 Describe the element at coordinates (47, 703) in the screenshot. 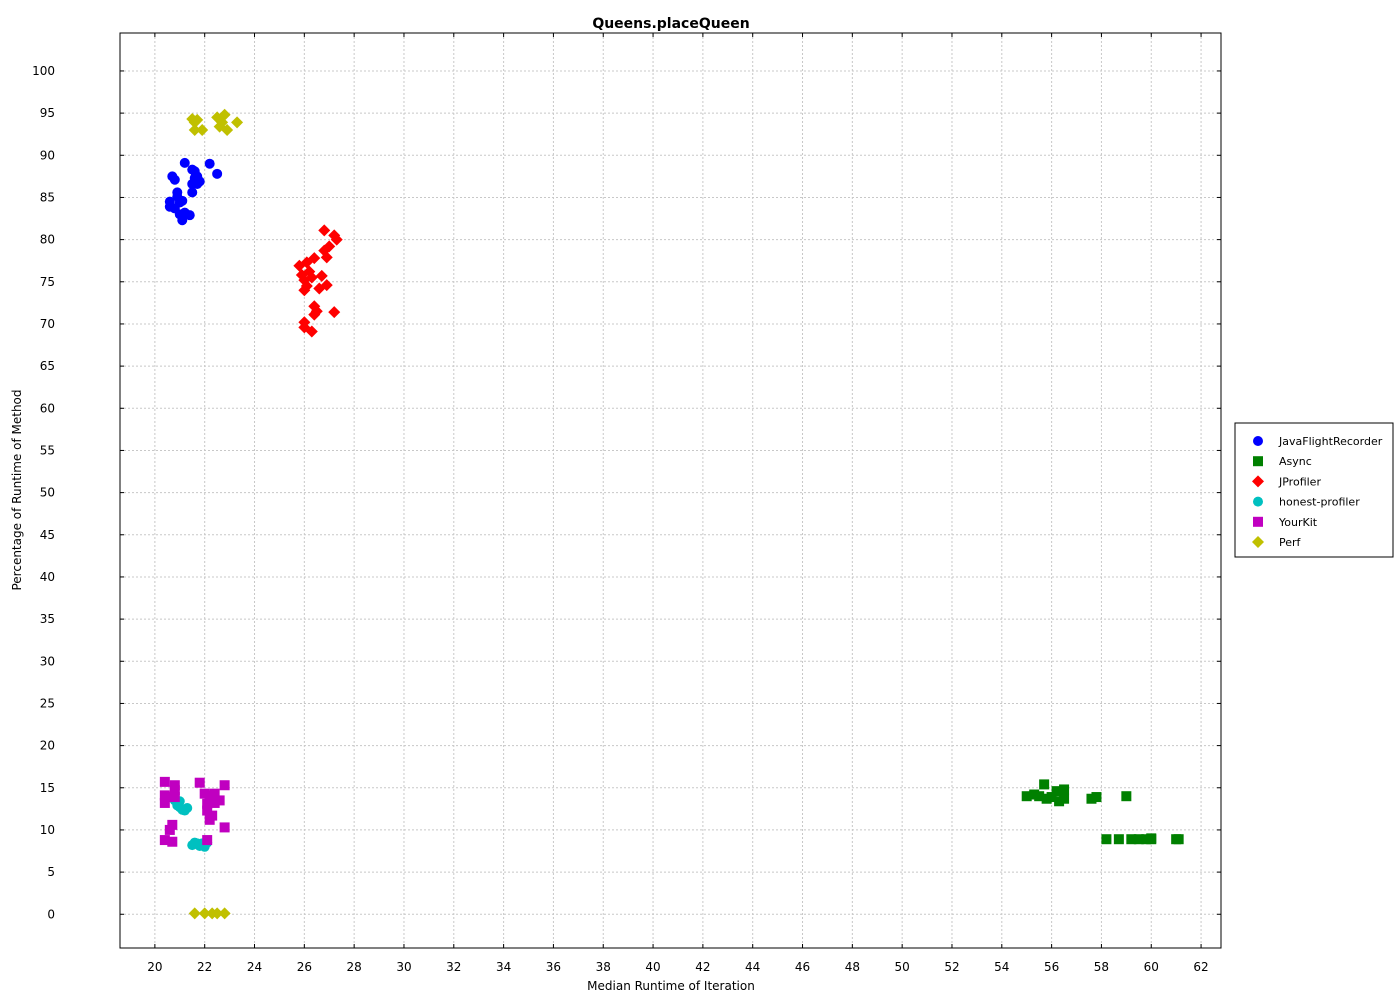

I see `y-tick-label: 25` at that location.